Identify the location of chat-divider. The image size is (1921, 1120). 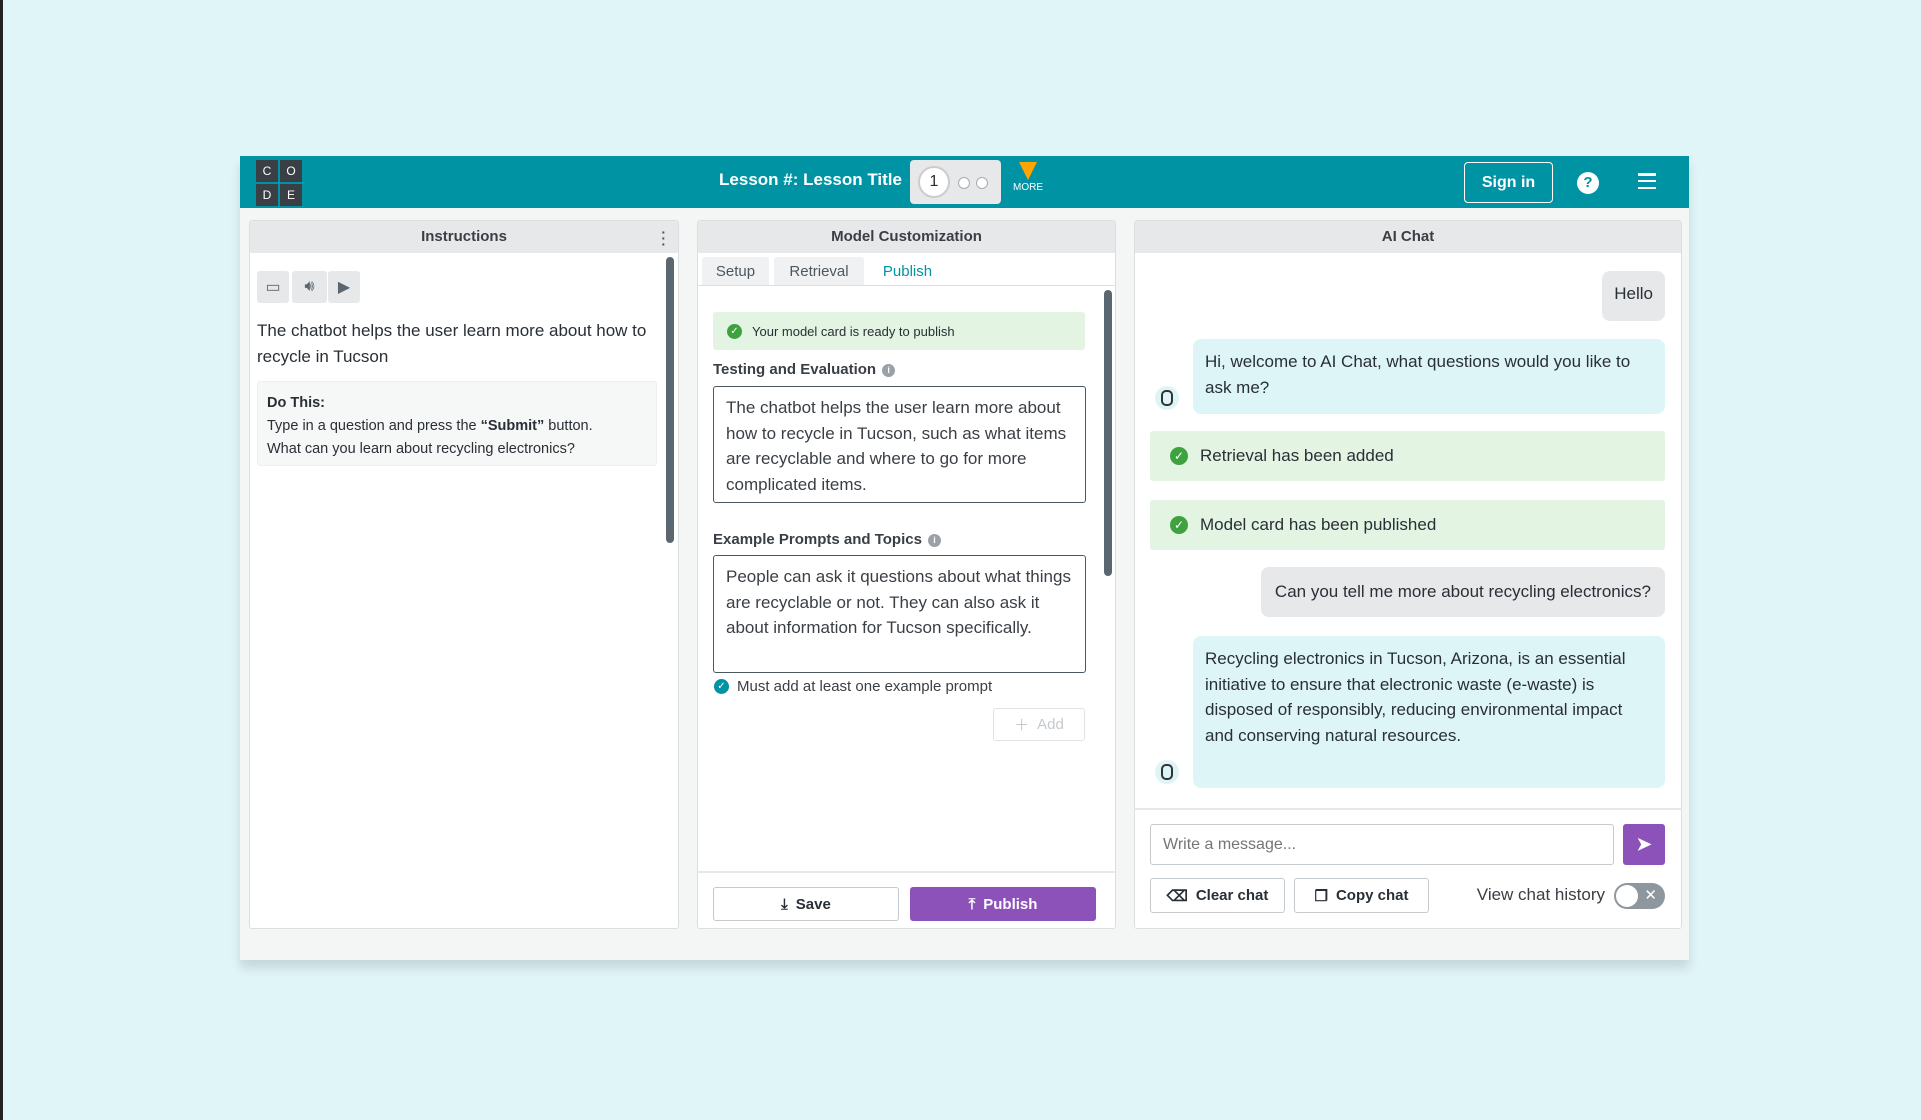
(1408, 809).